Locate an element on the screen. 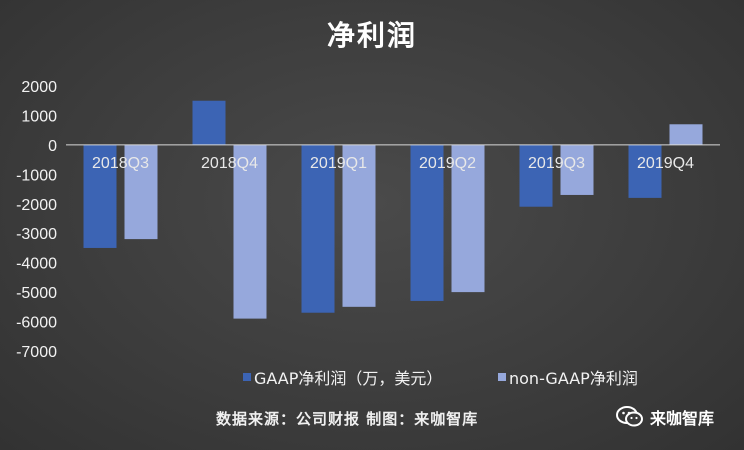 The image size is (744, 450). bar-gaap-2018Q3 is located at coordinates (100, 196).